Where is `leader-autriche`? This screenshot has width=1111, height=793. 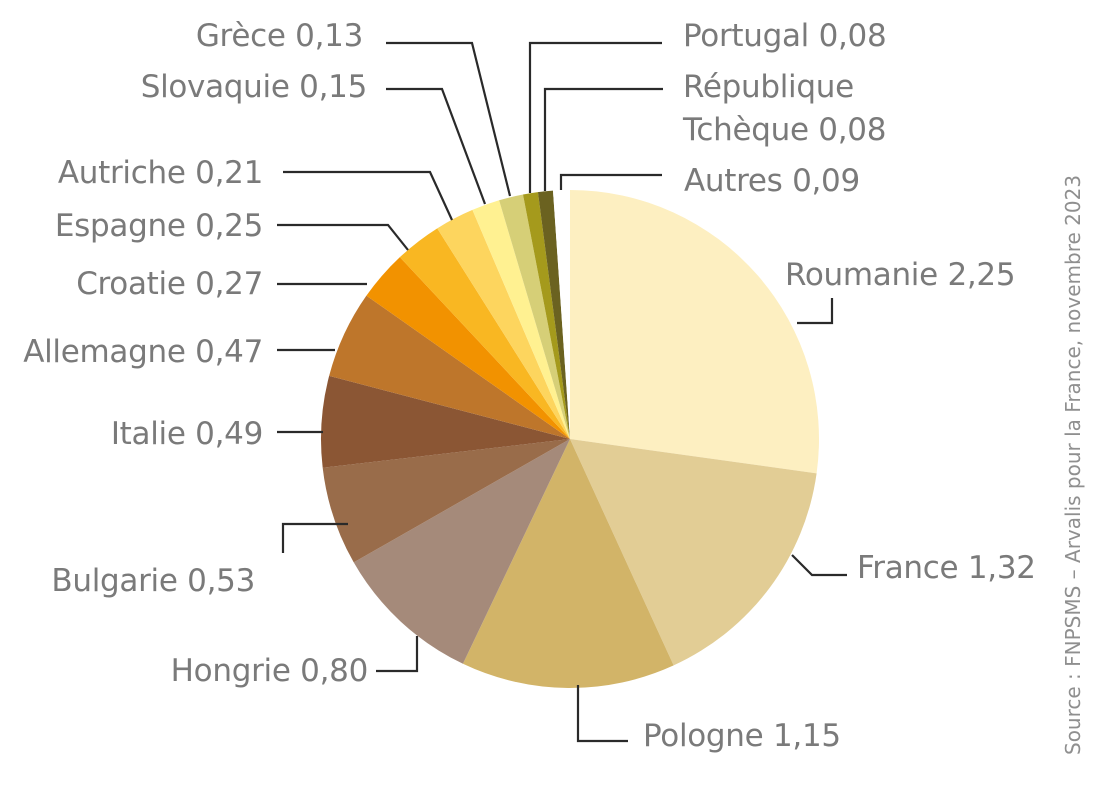
leader-autriche is located at coordinates (368, 195).